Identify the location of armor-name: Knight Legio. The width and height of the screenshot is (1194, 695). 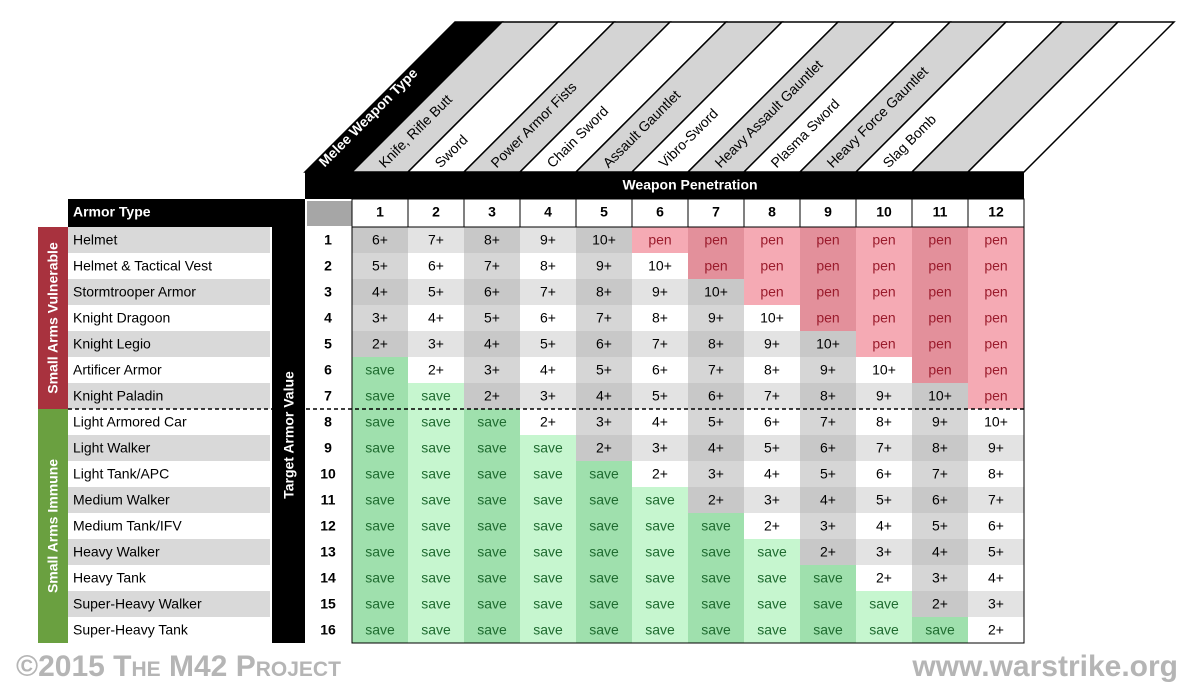
(112, 344).